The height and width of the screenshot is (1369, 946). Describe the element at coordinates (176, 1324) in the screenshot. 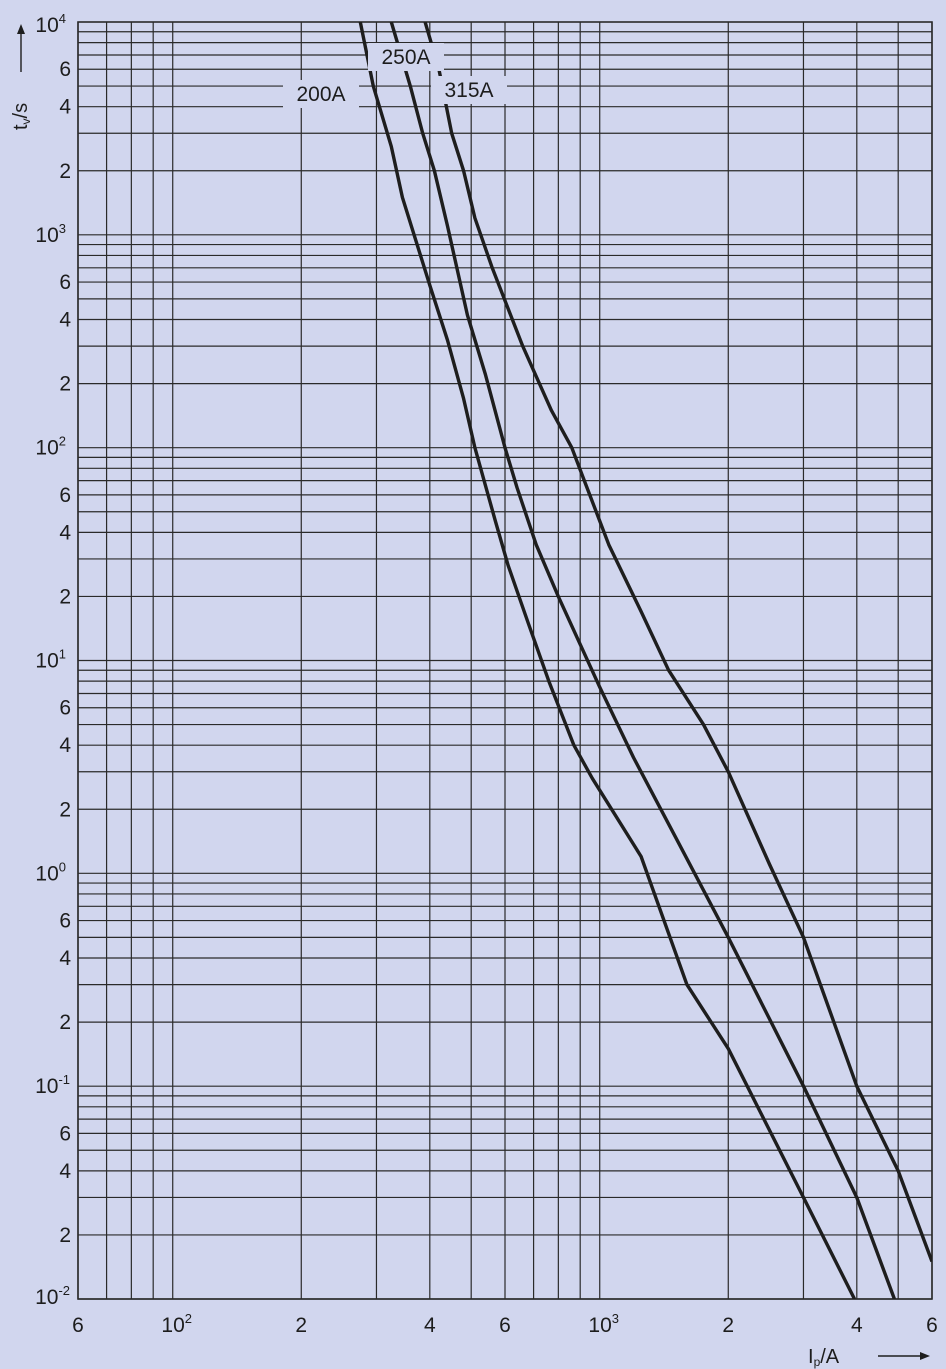

I see `x-tick-label: 10²` at that location.